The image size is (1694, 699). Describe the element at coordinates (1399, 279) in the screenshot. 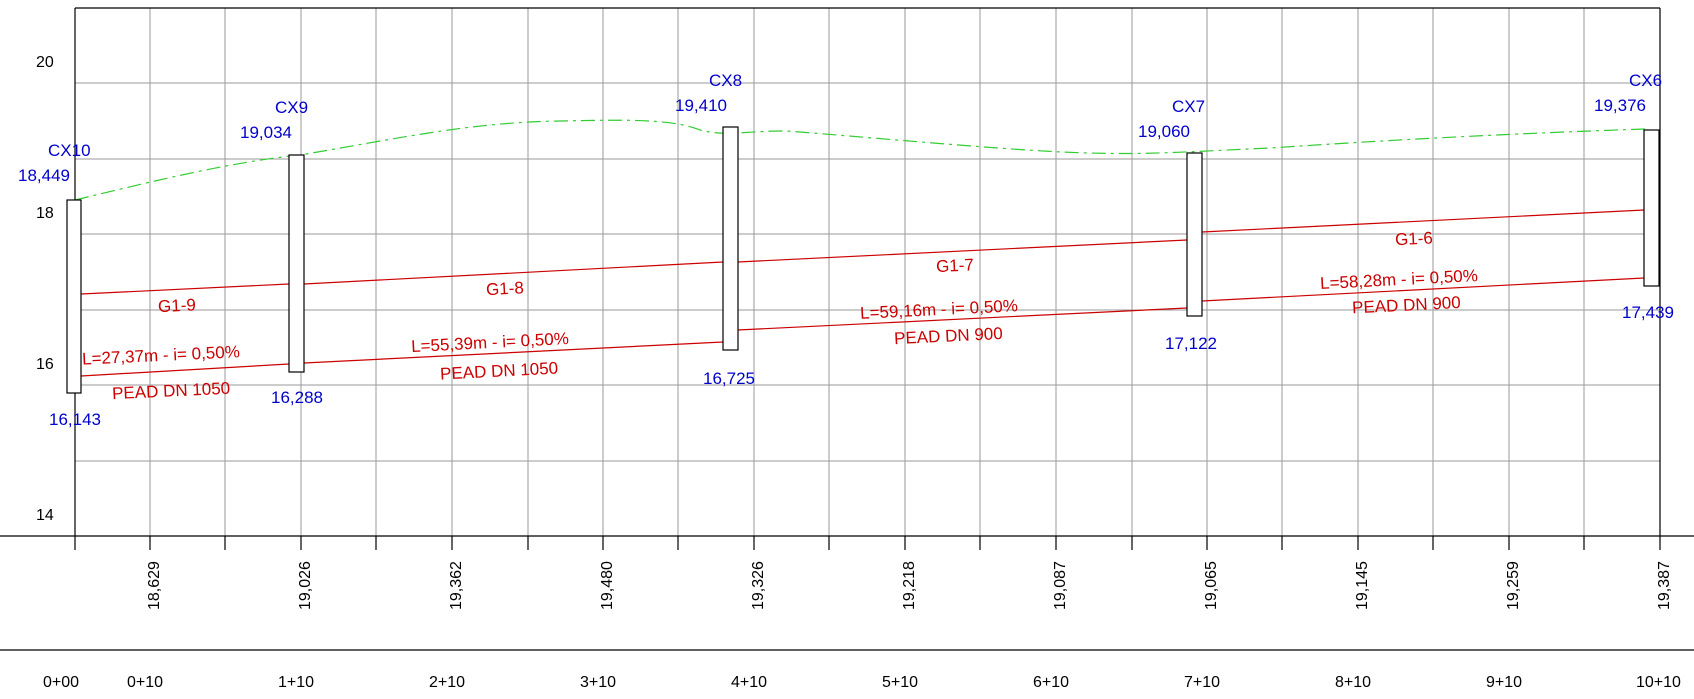

I see `segment-length: L=58,28m - i= 0,50%` at that location.